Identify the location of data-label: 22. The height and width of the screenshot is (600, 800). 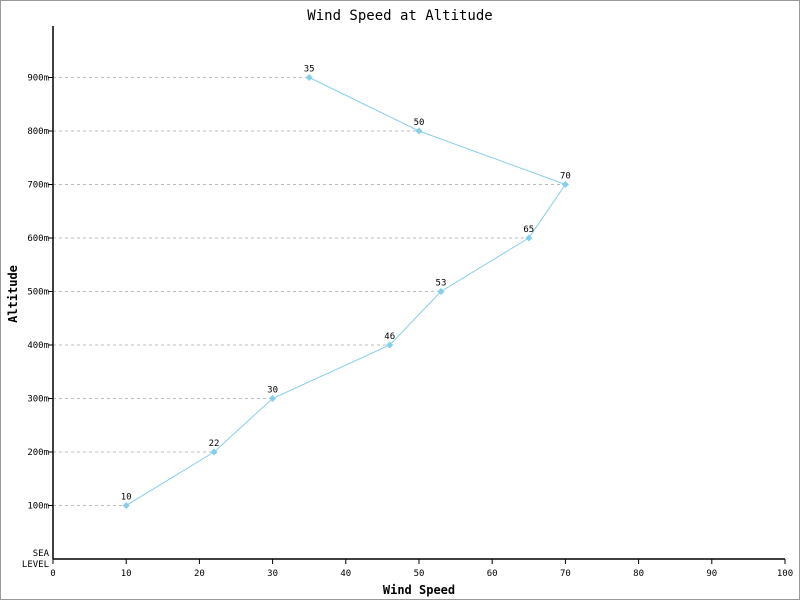
(214, 444).